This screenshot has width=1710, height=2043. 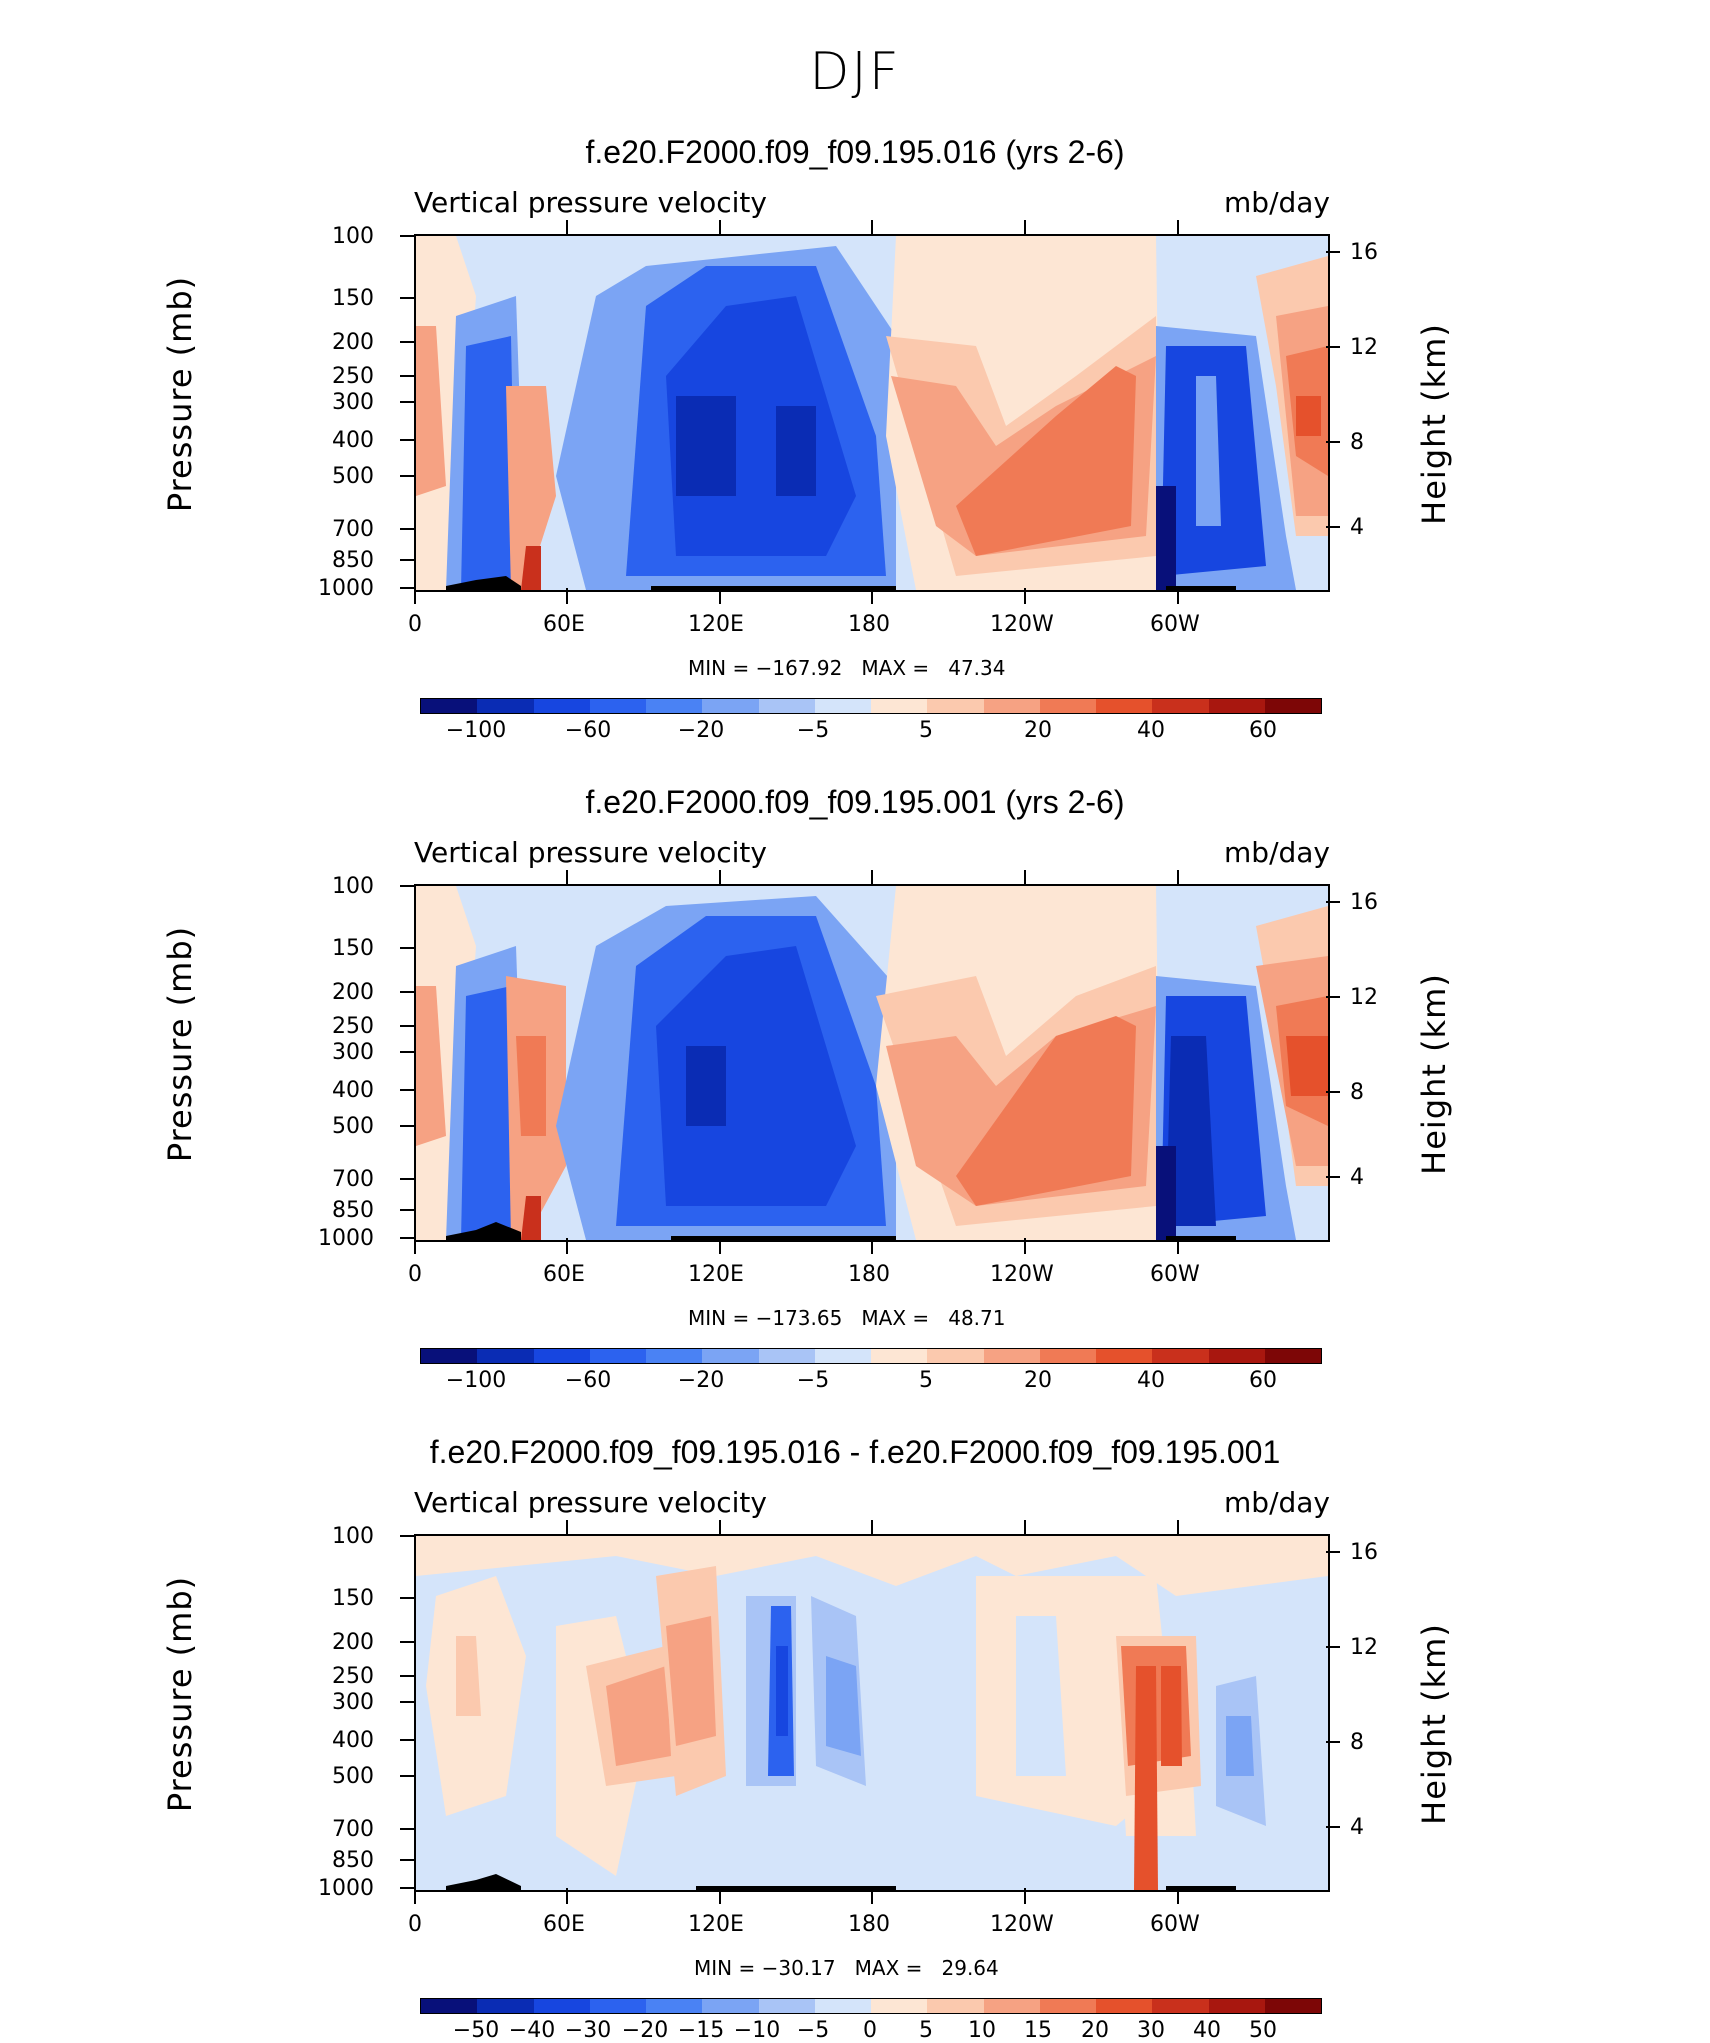 I want to click on y-tick-label: 100, so click(x=353, y=886).